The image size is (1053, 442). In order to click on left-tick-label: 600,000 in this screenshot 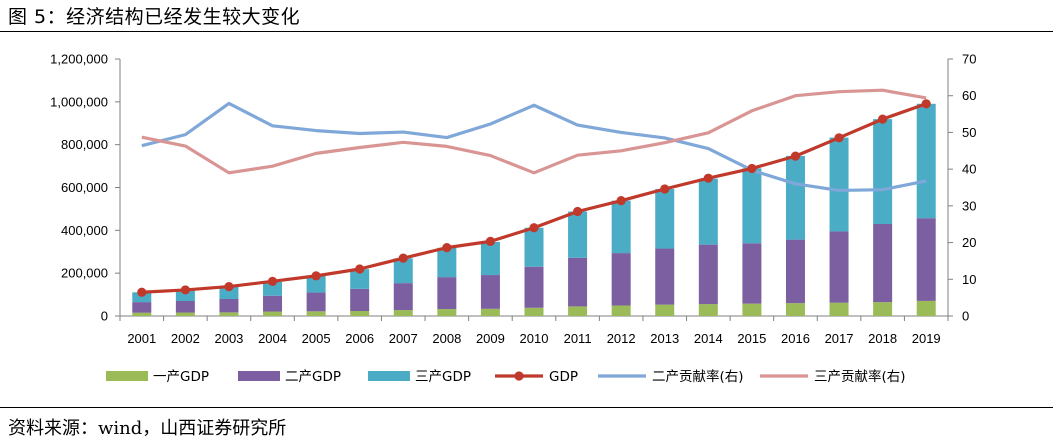, I will do `click(84, 187)`.